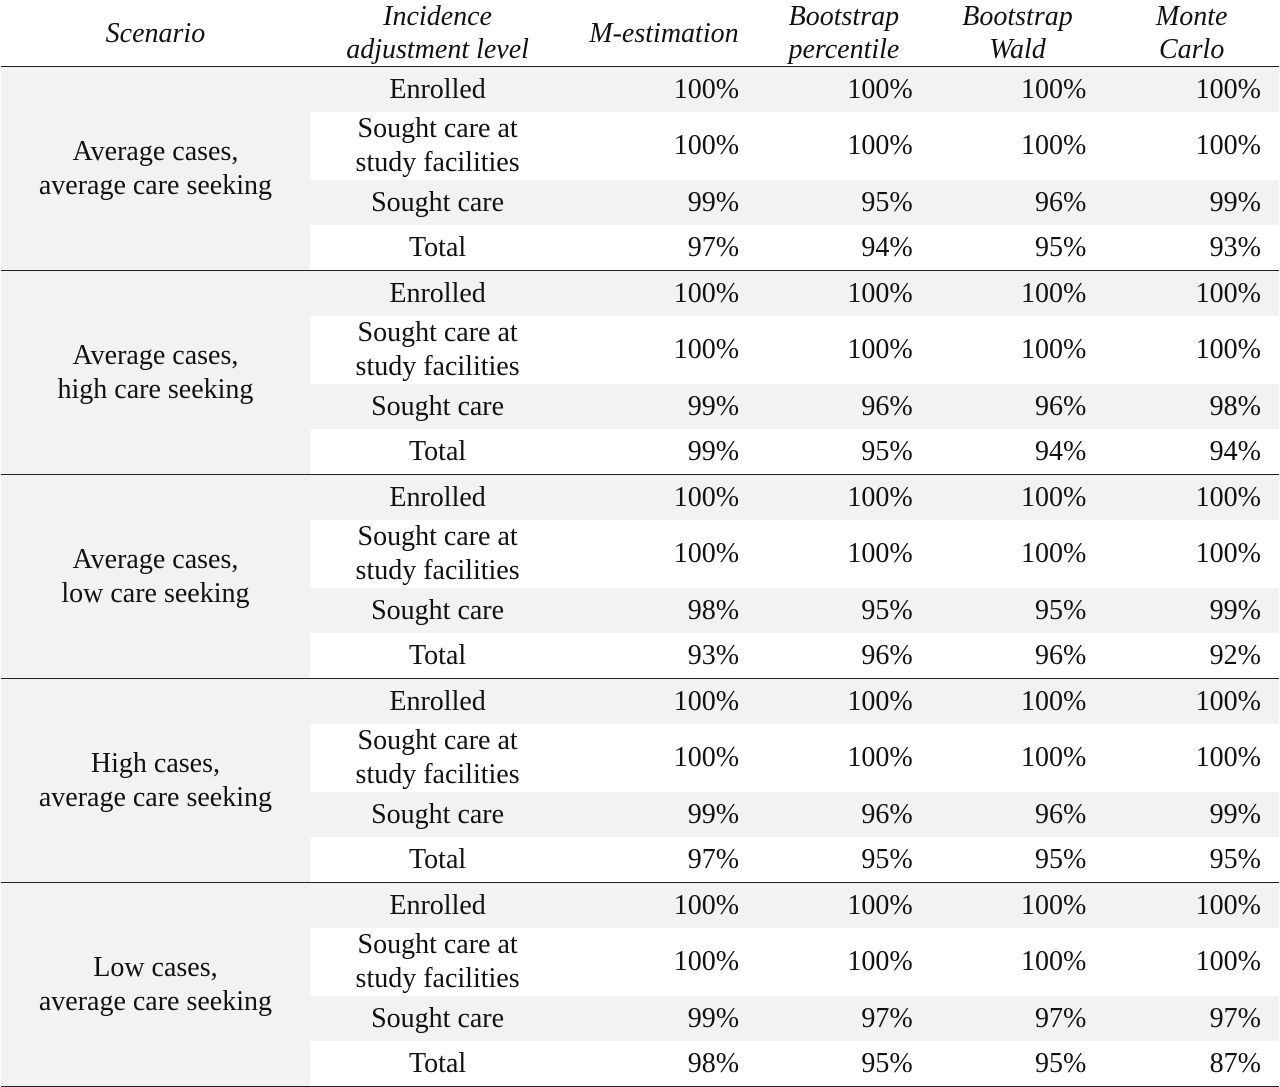  I want to click on table-row: Sought care 99% 97% 97% 97%, so click(640, 1018).